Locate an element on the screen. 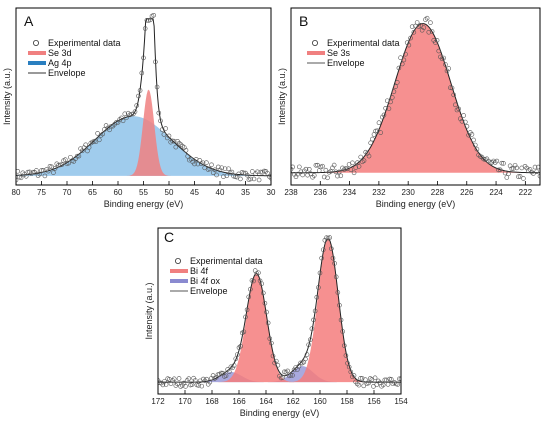 This screenshot has height=428, width=550. x-tick-label: 156 is located at coordinates (374, 401).